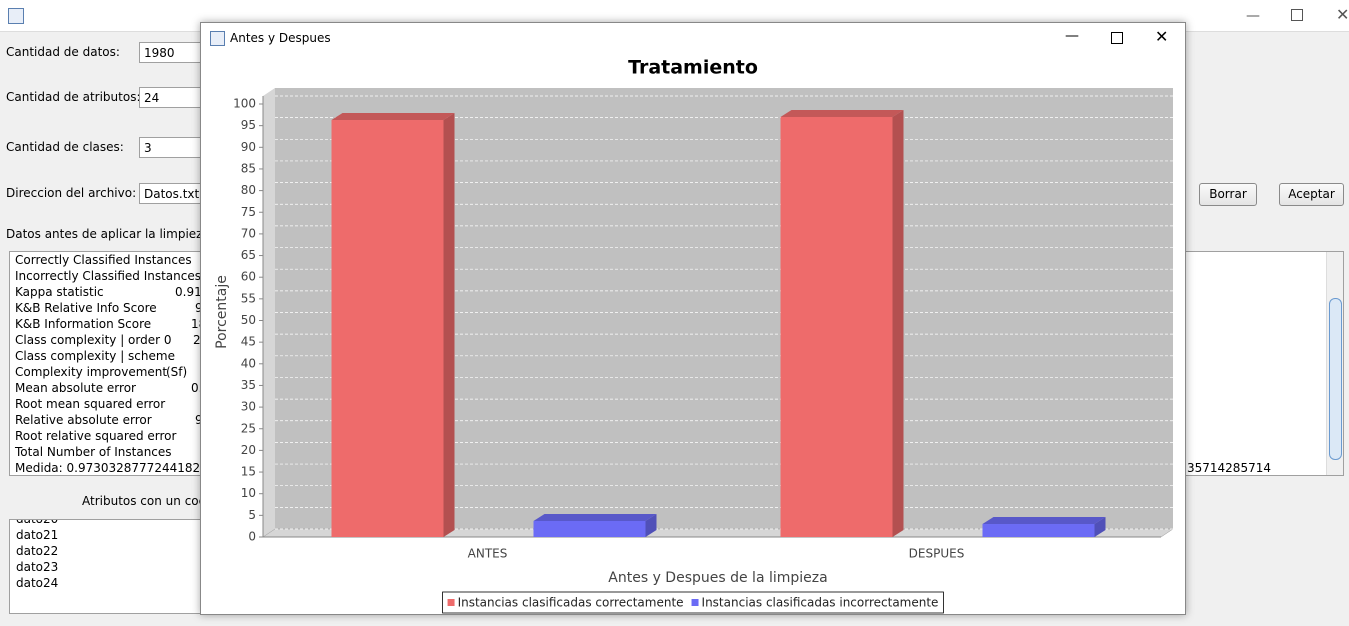 This screenshot has height=626, width=1349. Describe the element at coordinates (280, 38) in the screenshot. I see `dialog-title: Antes y Despues` at that location.